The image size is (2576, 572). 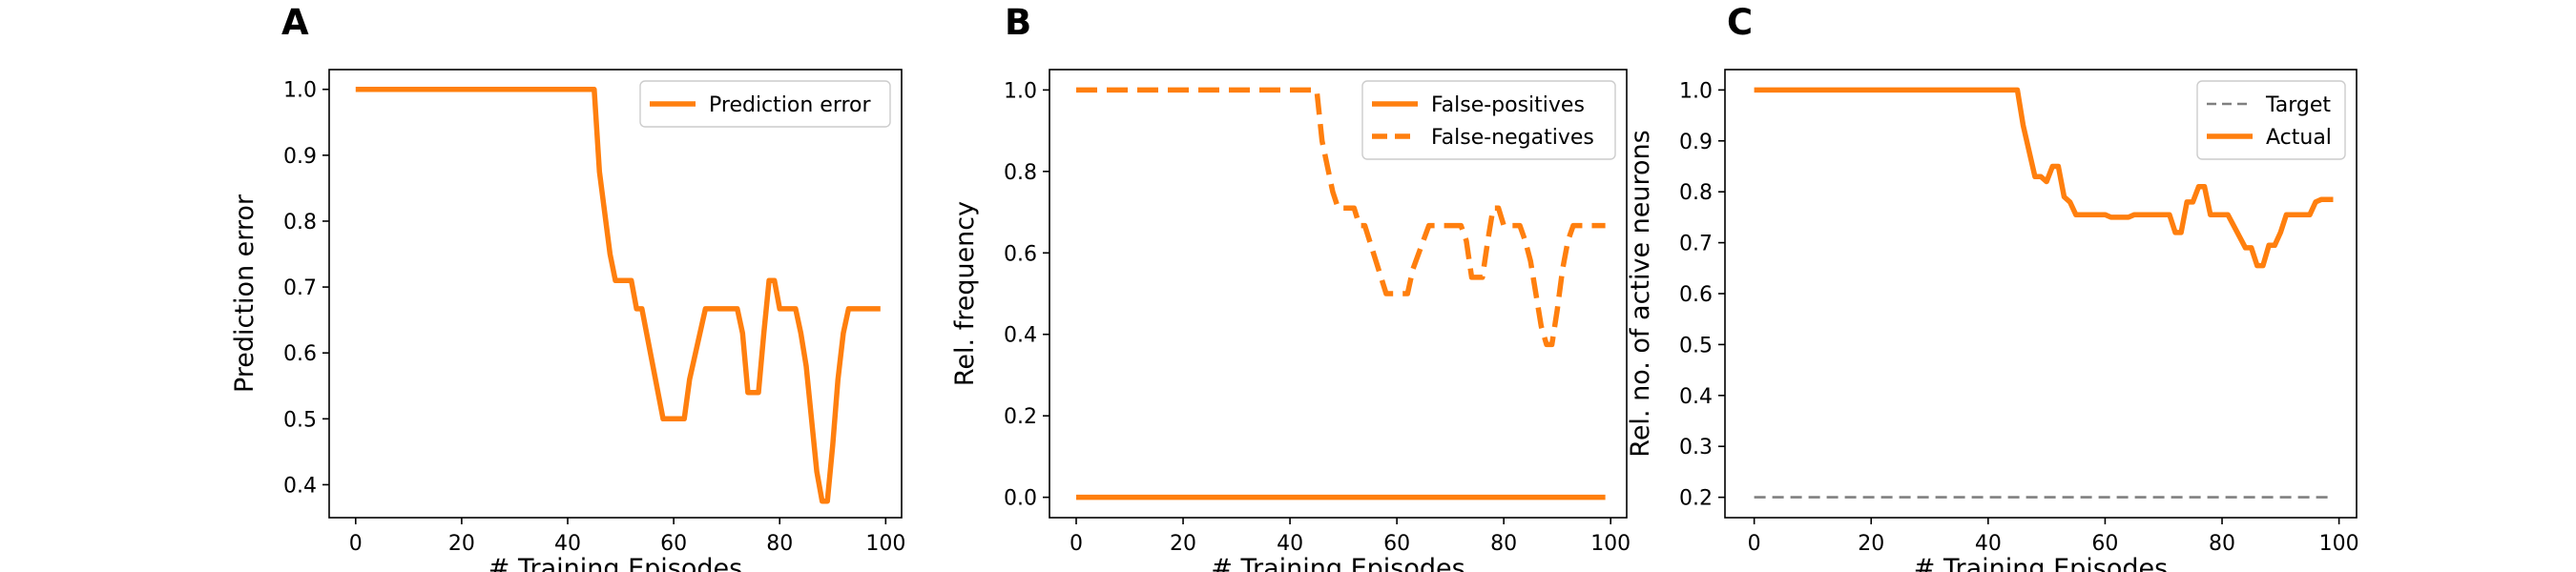 What do you see at coordinates (1512, 138) in the screenshot?
I see `legend-label: False-negatives` at bounding box center [1512, 138].